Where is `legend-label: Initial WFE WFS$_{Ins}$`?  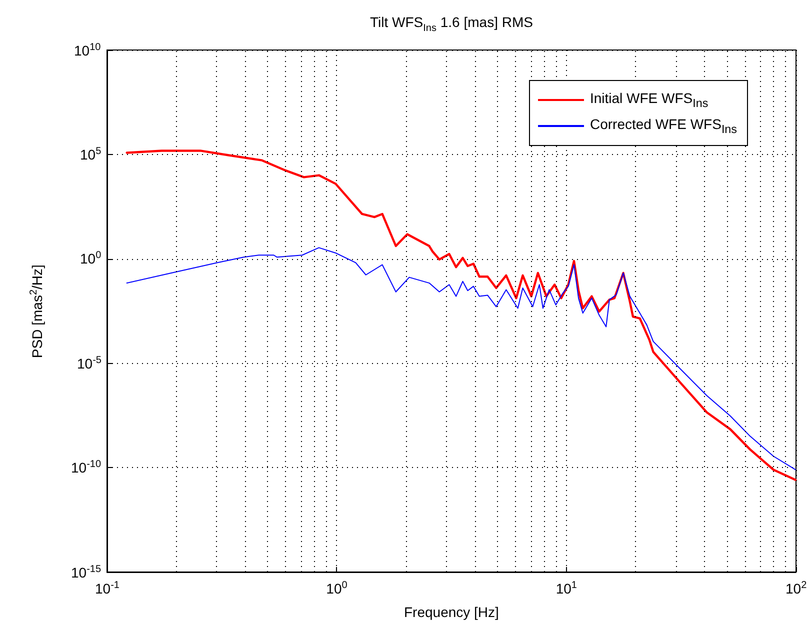
legend-label: Initial WFE WFS$_{Ins}$ is located at coordinates (649, 100).